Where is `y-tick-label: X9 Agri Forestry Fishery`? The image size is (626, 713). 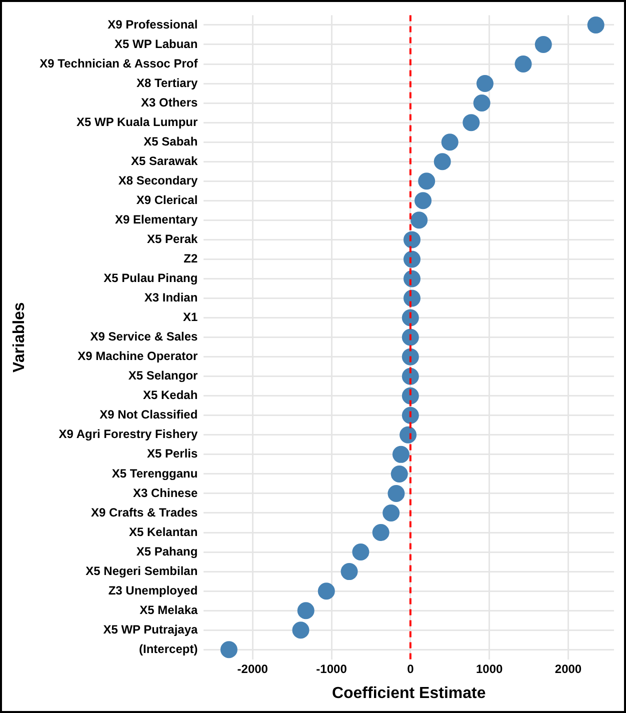
y-tick-label: X9 Agri Forestry Fishery is located at coordinates (128, 434).